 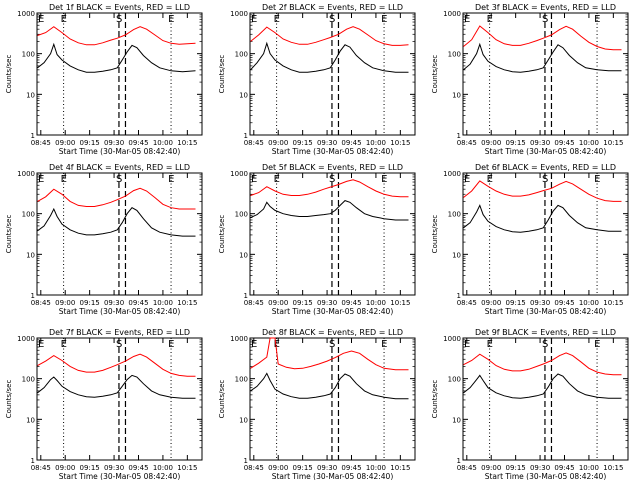 What do you see at coordinates (332, 332) in the screenshot?
I see `panel-title: Det 8f BLACK = Events, RED = LLD` at bounding box center [332, 332].